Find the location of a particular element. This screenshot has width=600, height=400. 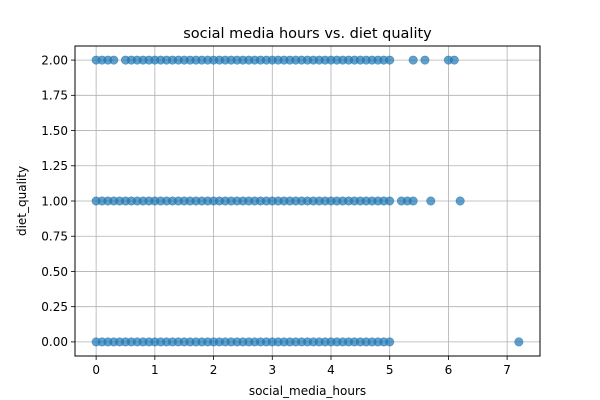

y-tick-label: 0.00 is located at coordinates (54, 342).